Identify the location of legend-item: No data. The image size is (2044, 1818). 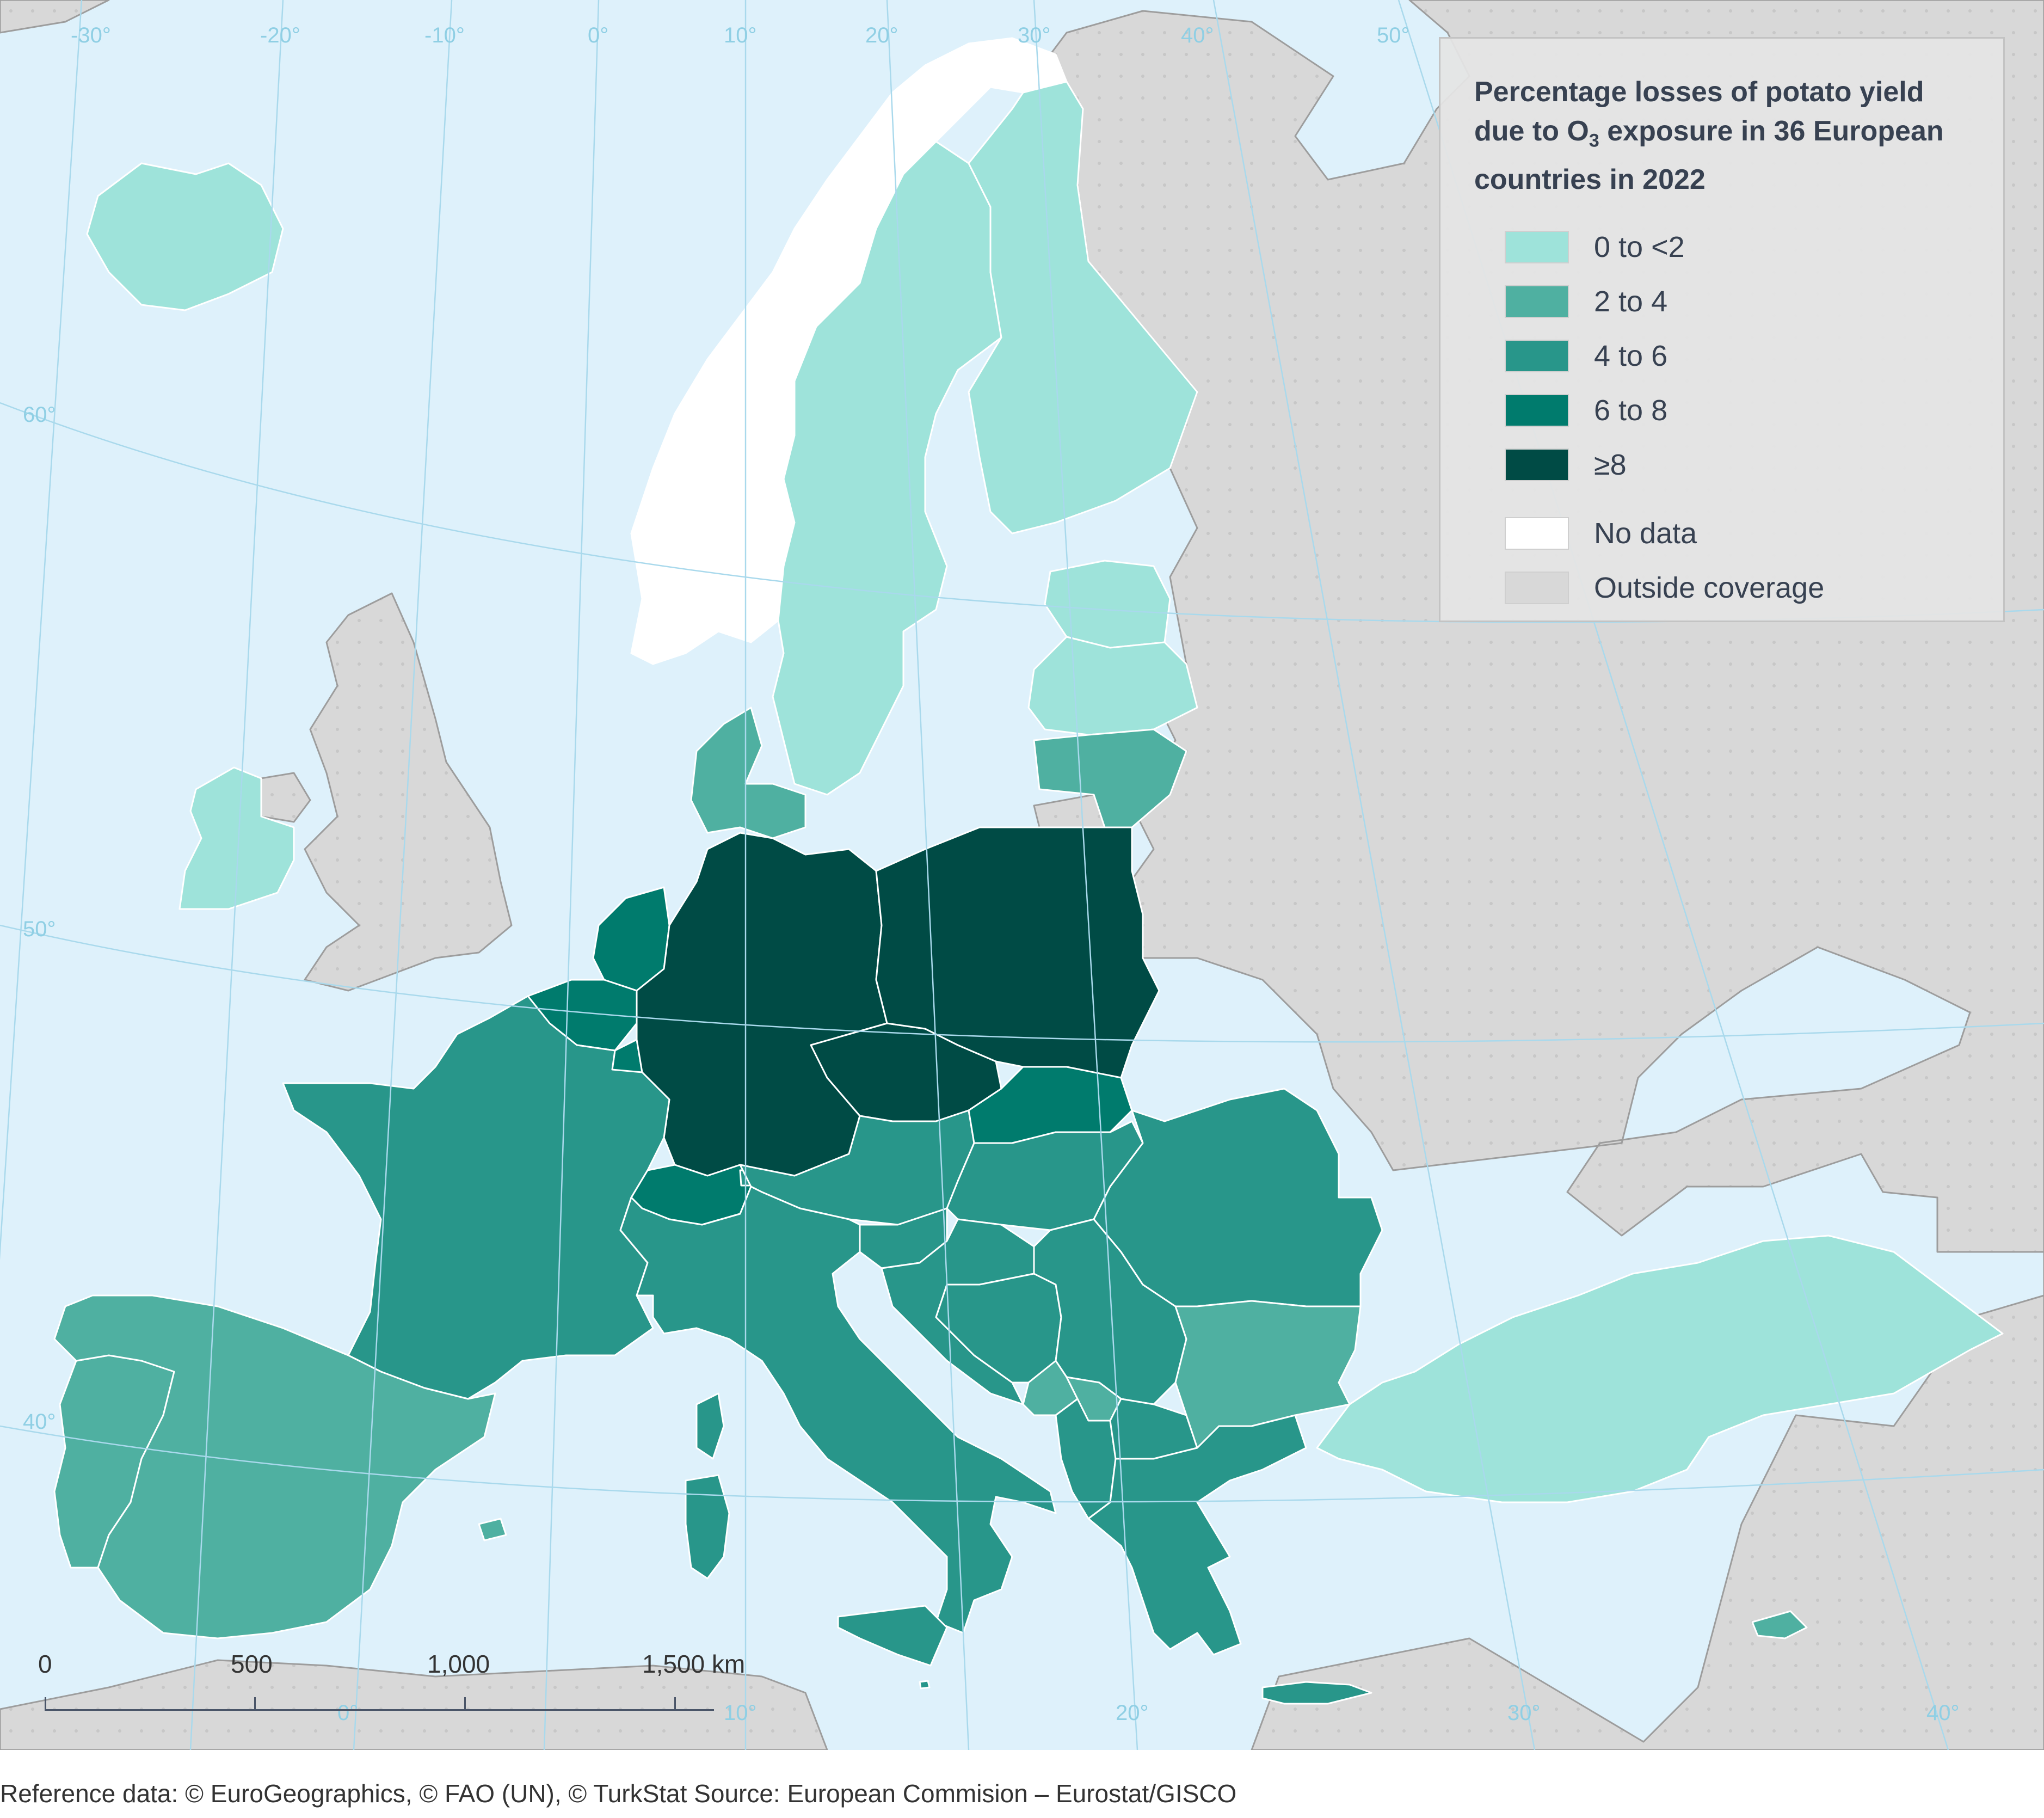
(1722, 533).